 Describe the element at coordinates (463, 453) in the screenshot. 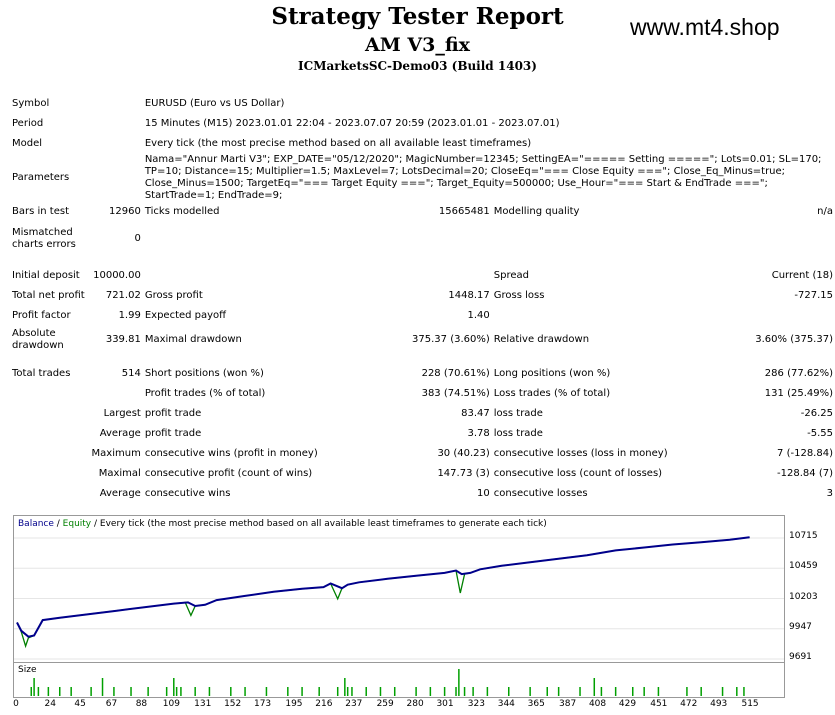

I see `max-consec-wins-value: 30 (40.23)` at that location.